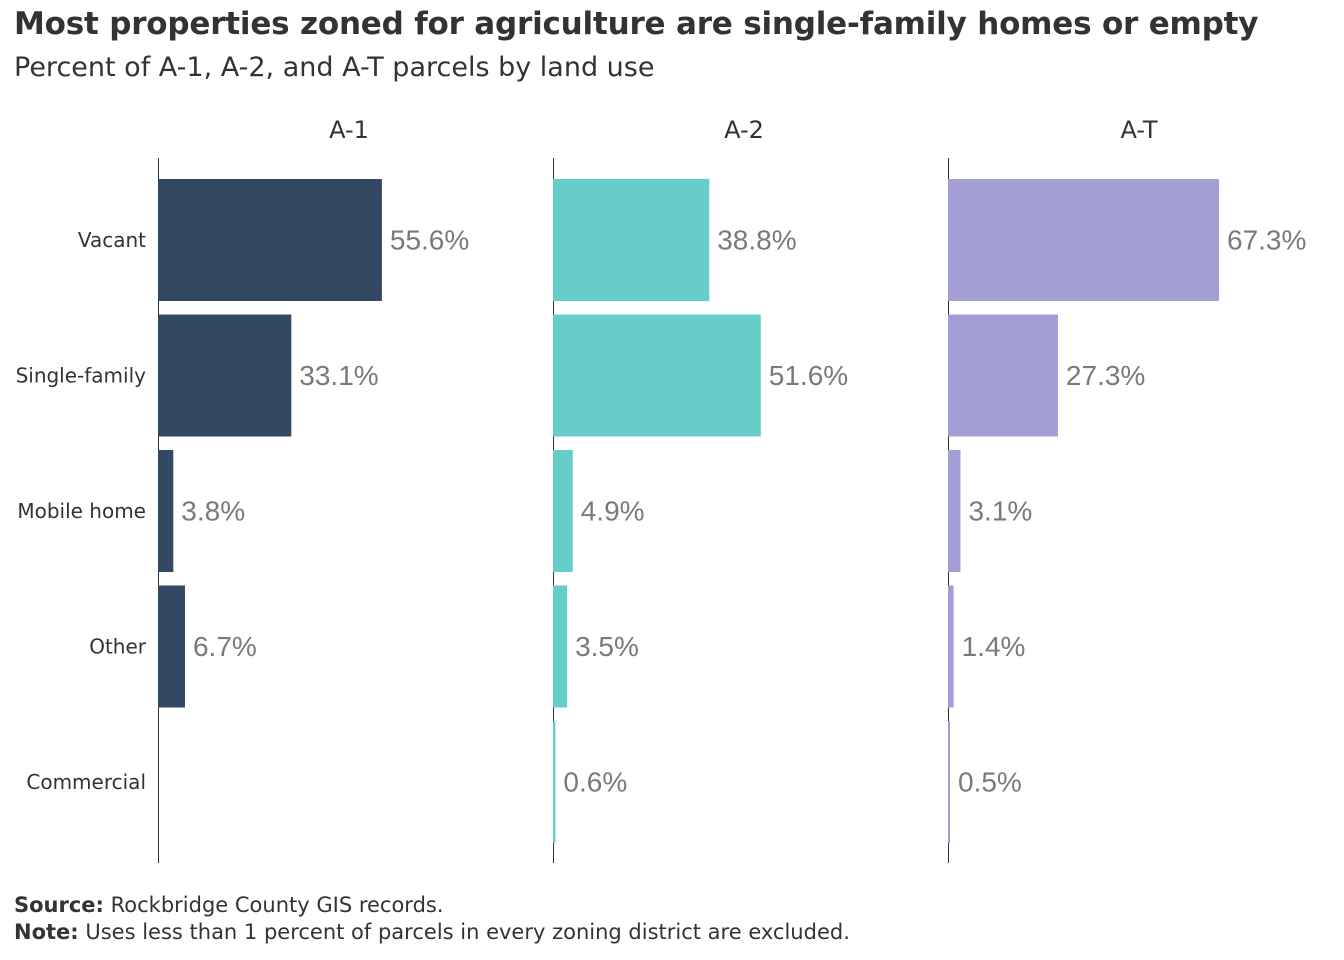 This screenshot has width=1344, height=960. Describe the element at coordinates (112, 240) in the screenshot. I see `category-label: Vacant` at that location.